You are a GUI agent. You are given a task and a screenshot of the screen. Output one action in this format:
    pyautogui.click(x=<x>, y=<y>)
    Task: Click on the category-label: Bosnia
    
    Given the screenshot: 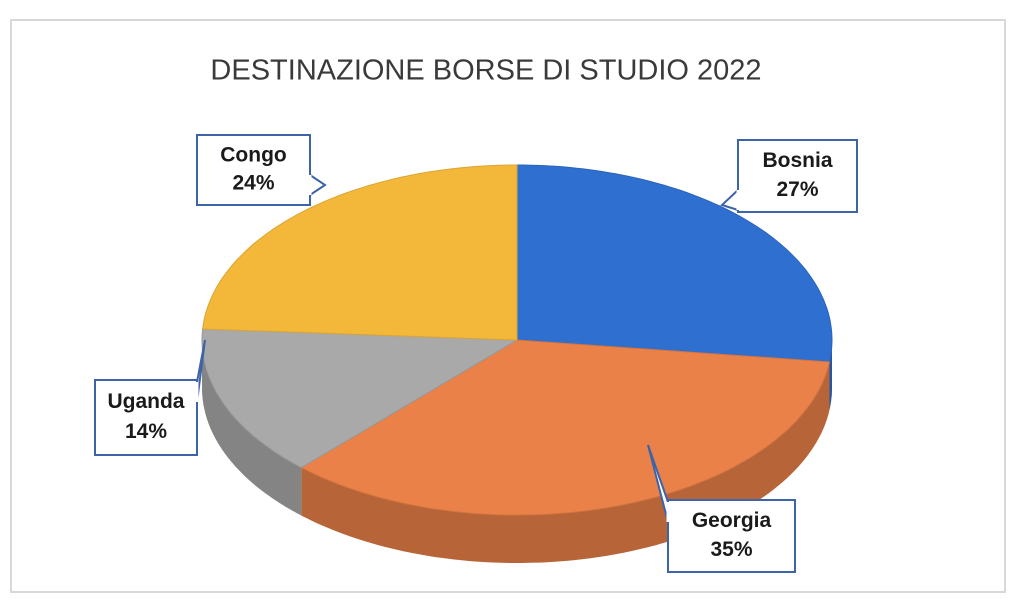 What is the action you would take?
    pyautogui.click(x=797, y=160)
    